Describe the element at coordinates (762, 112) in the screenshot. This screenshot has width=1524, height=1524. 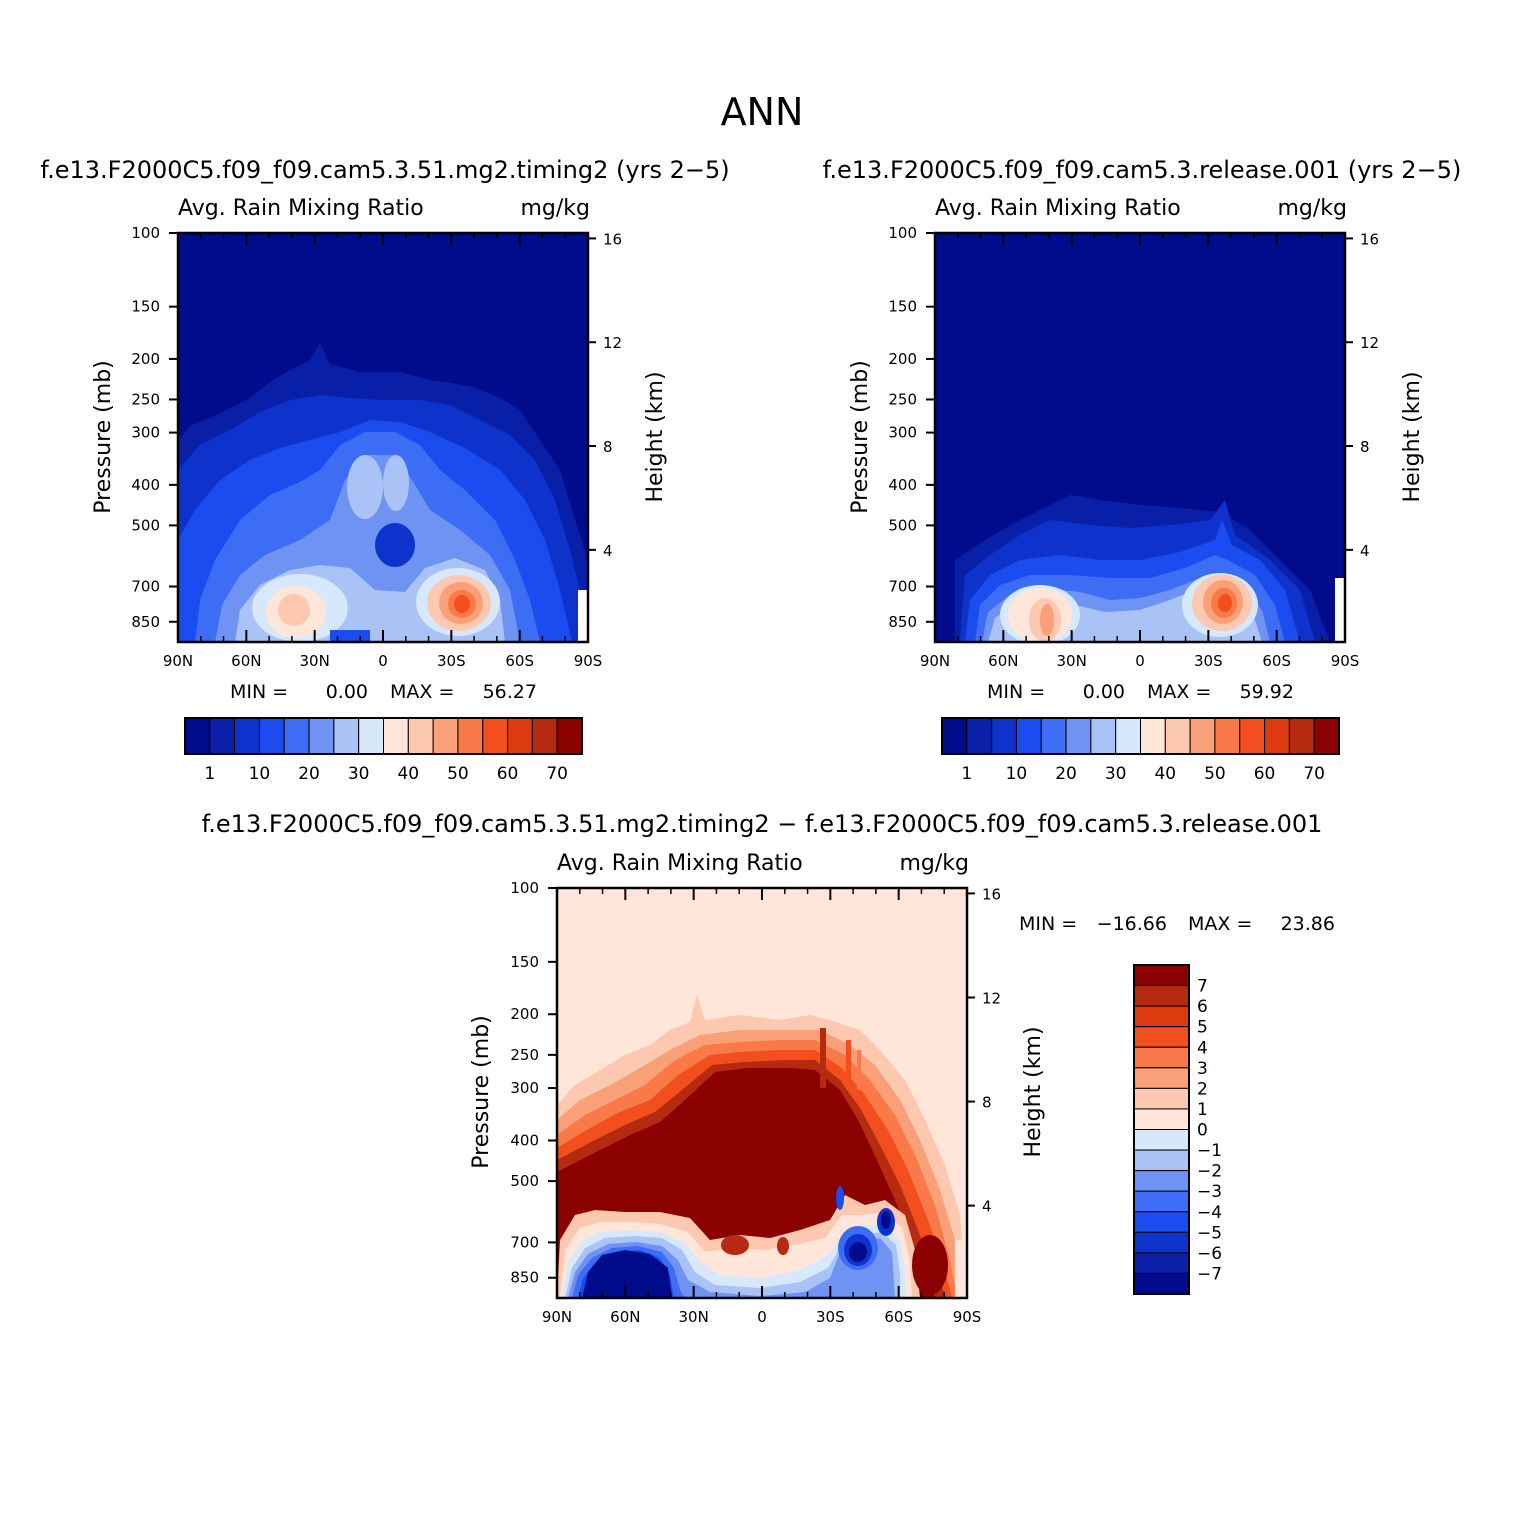
I see `figure-title: ANN` at that location.